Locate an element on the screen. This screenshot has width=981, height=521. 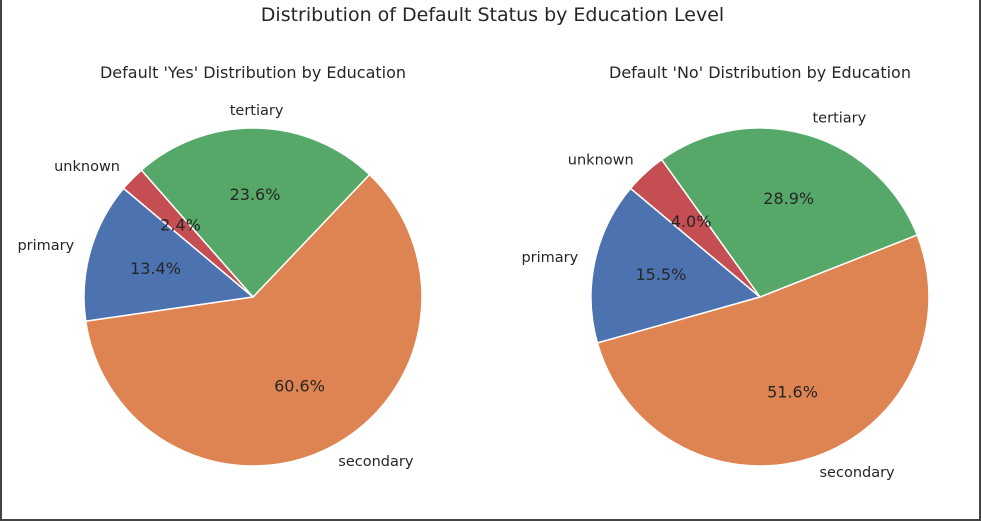
pie-slice-yes-tertiary is located at coordinates (255, 212).